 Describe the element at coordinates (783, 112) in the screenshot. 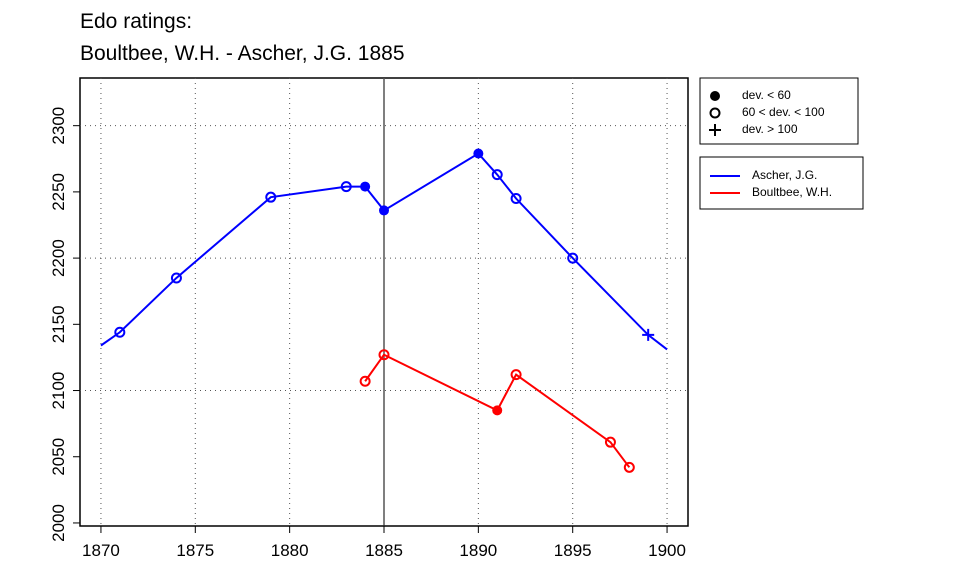

I see `legend-label: 60 < dev. < 100` at that location.